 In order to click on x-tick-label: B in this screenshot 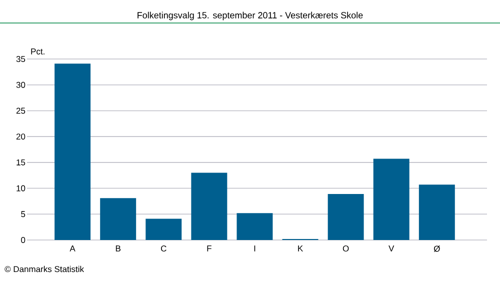, I will do `click(118, 249)`.